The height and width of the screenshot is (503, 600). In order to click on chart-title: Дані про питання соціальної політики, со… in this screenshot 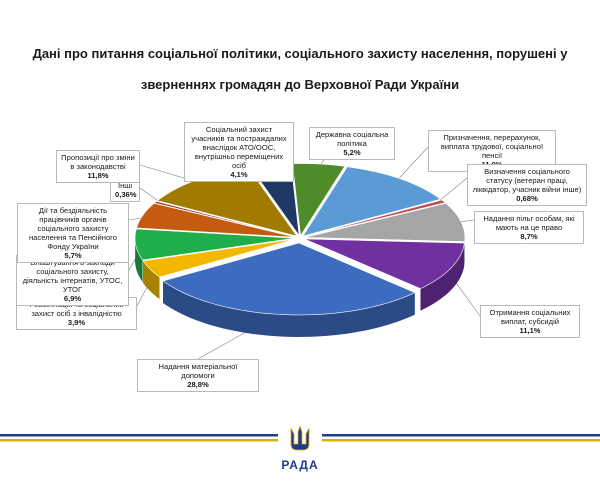, I will do `click(300, 69)`.